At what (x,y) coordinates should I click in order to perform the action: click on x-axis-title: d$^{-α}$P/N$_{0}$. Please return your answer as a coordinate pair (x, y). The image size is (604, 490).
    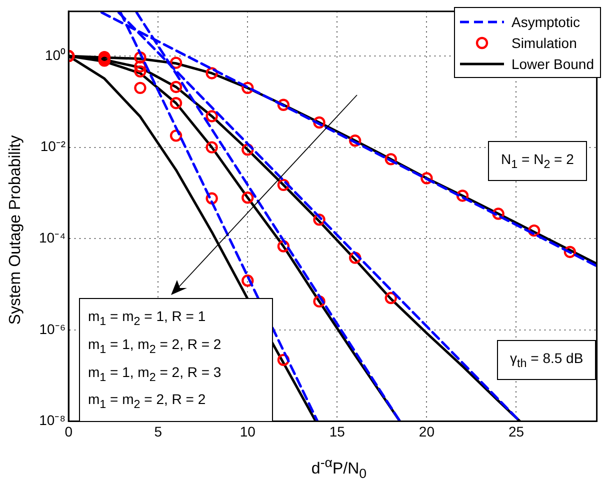
    Looking at the image, I should click on (339, 468).